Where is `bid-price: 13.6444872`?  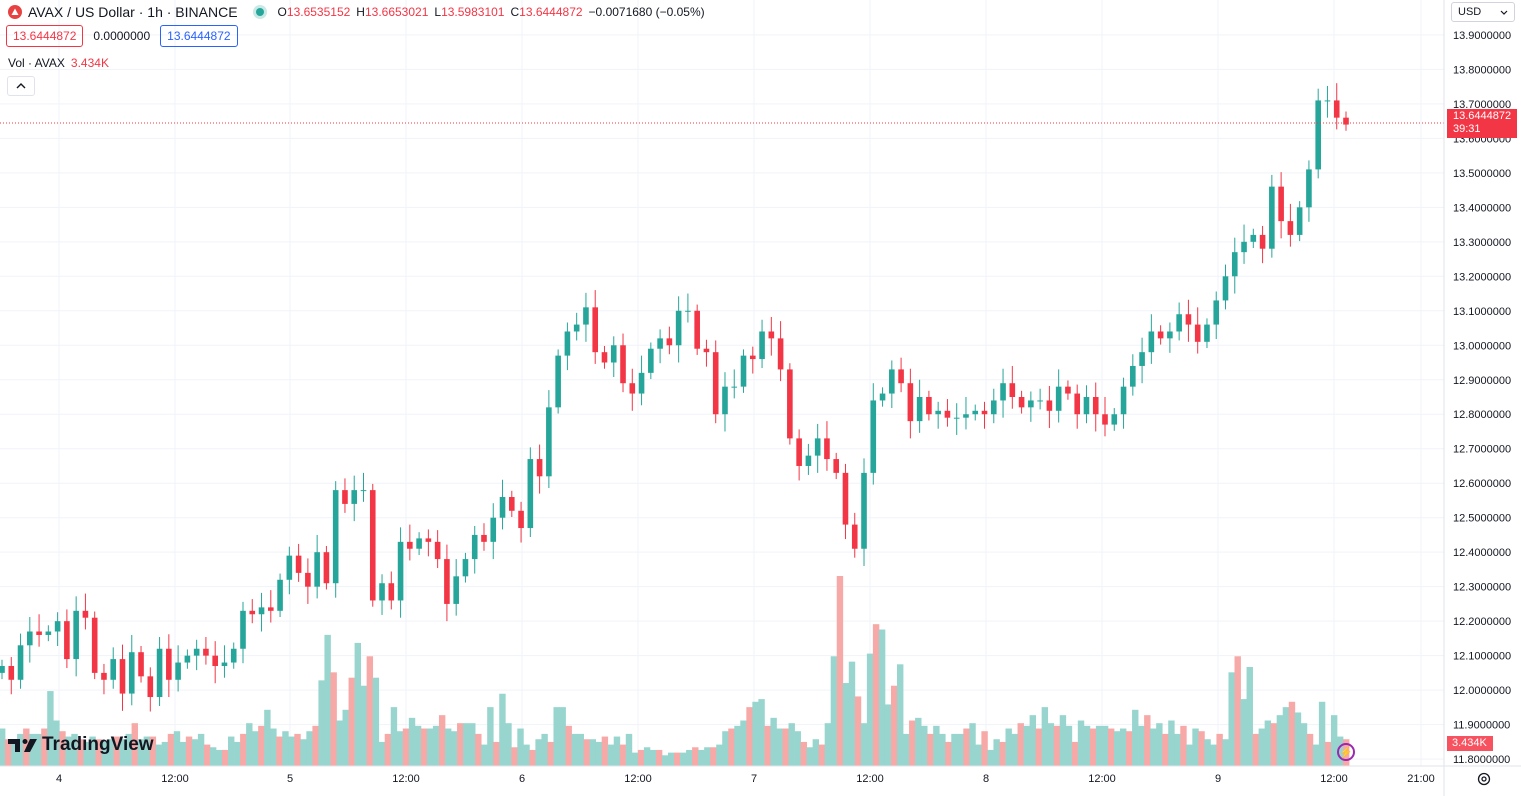
bid-price: 13.6444872 is located at coordinates (45, 36).